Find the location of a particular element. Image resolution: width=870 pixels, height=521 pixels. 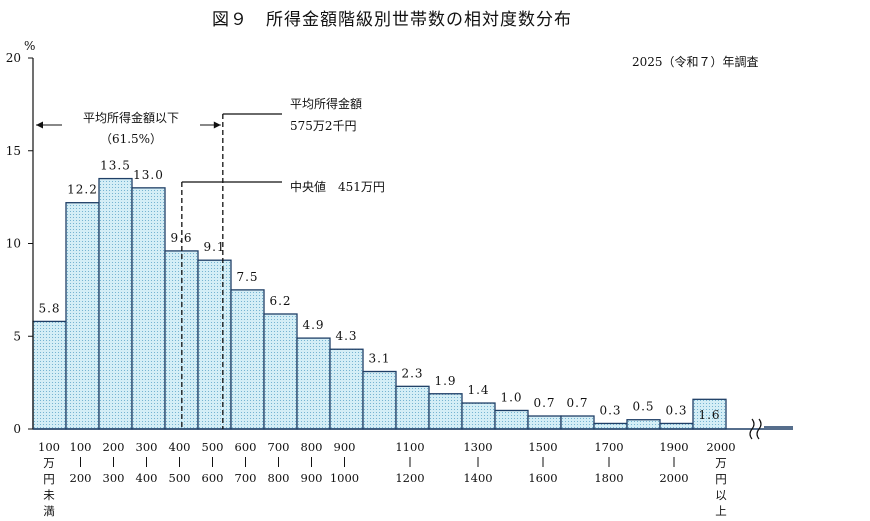

bar-value-label: 9.6 is located at coordinates (181, 238).